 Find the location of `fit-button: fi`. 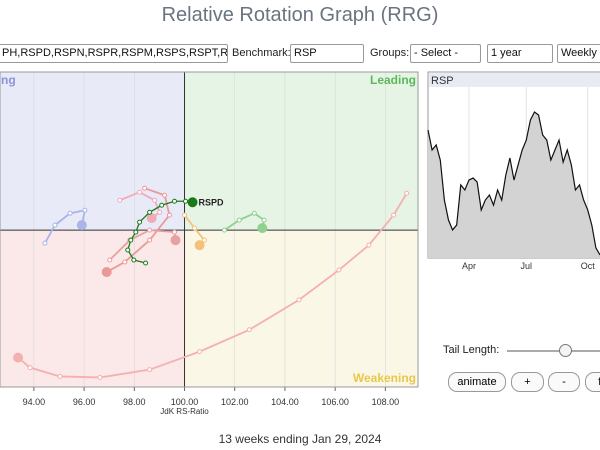

fit-button: fi is located at coordinates (592, 382).